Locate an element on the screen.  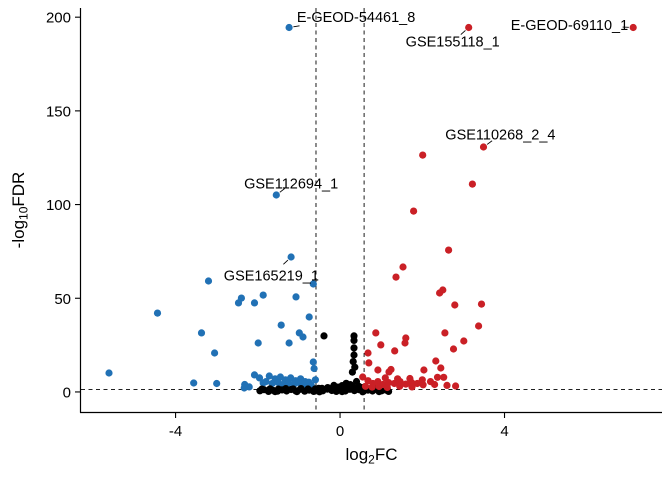
y-axis-title: -log10FDR is located at coordinates (20, 210).